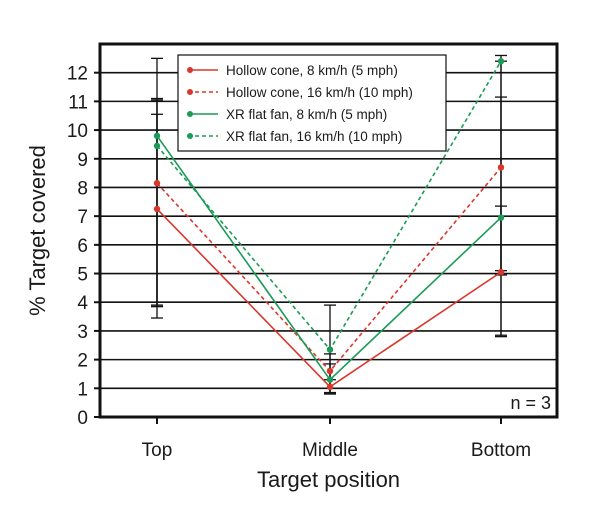 Image resolution: width=600 pixels, height=523 pixels. I want to click on y-tick-label: 1, so click(82, 389).